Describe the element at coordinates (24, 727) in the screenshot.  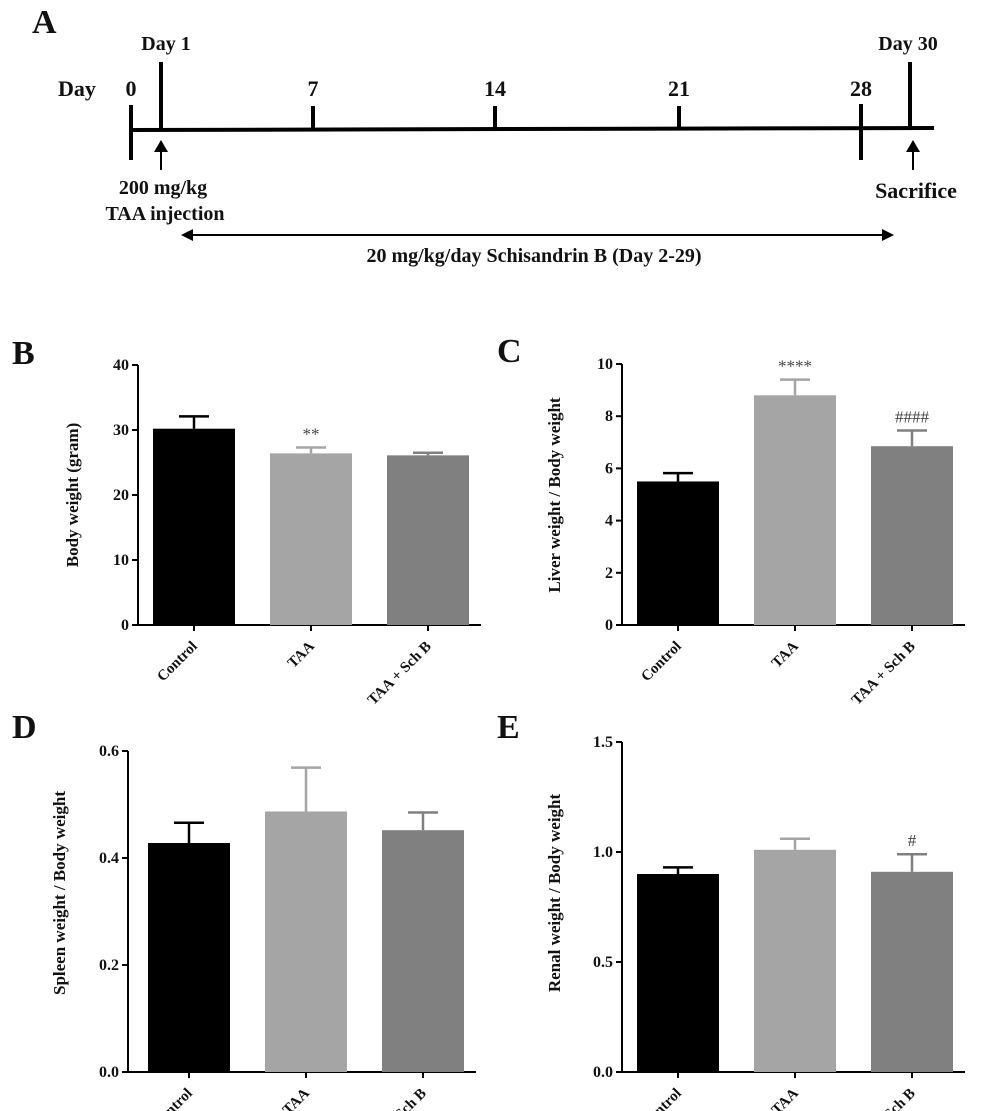
I see `panel-letter-d: D` at that location.